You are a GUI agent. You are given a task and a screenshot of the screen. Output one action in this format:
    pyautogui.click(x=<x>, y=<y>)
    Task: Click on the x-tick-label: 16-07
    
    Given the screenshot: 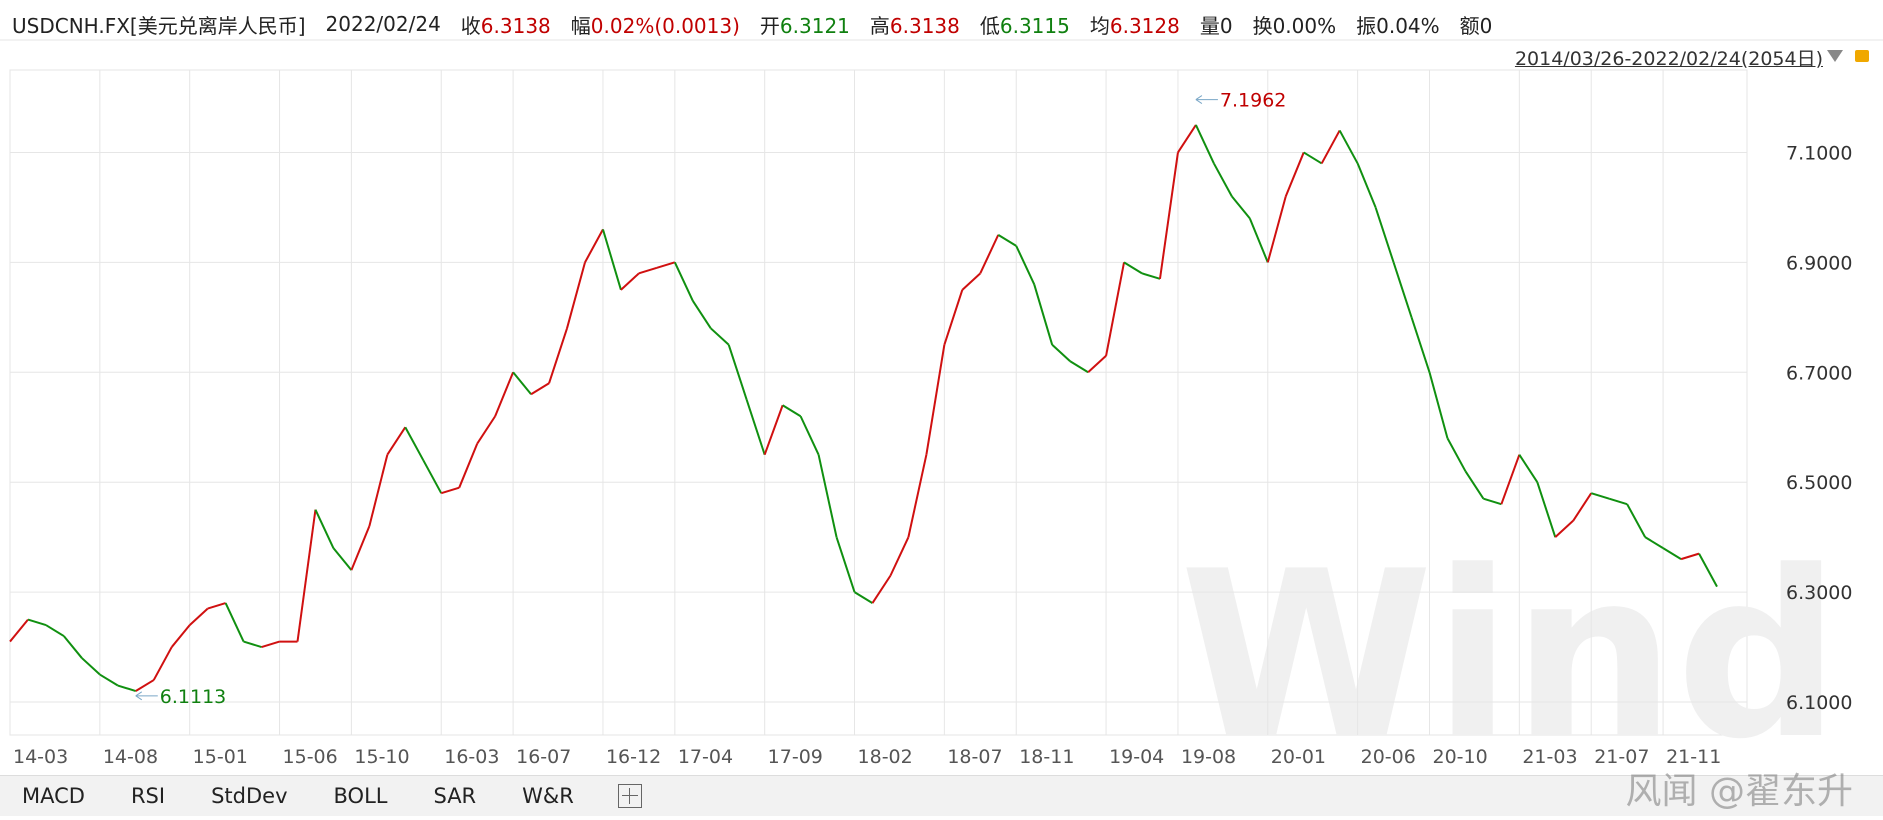 What is the action you would take?
    pyautogui.click(x=543, y=757)
    